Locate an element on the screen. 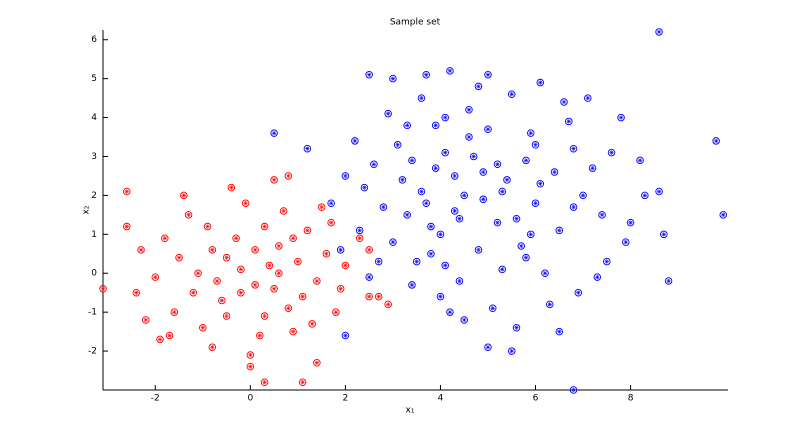  y-tick-label: 1 is located at coordinates (94, 235).